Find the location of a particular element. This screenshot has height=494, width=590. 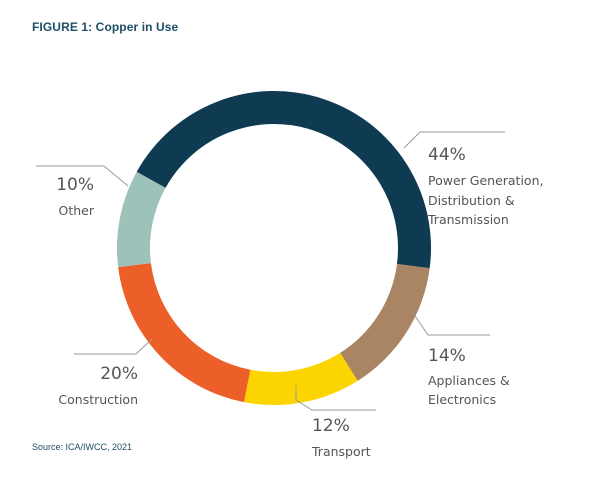

slice-category-label: Electronics is located at coordinates (462, 399).